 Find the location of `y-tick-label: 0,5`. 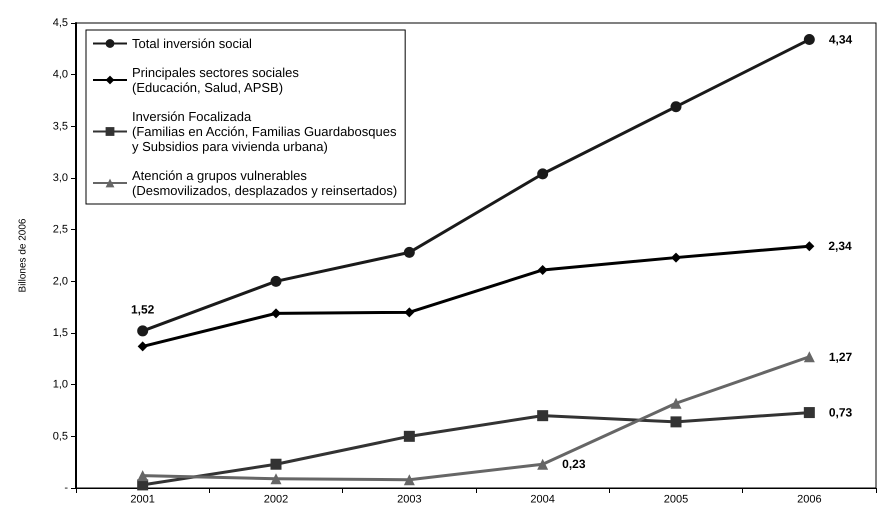

y-tick-label: 0,5 is located at coordinates (60, 436).